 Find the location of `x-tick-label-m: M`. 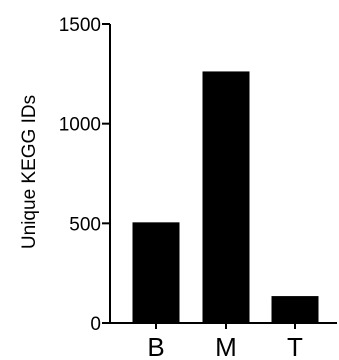

x-tick-label-m: M is located at coordinates (226, 346).